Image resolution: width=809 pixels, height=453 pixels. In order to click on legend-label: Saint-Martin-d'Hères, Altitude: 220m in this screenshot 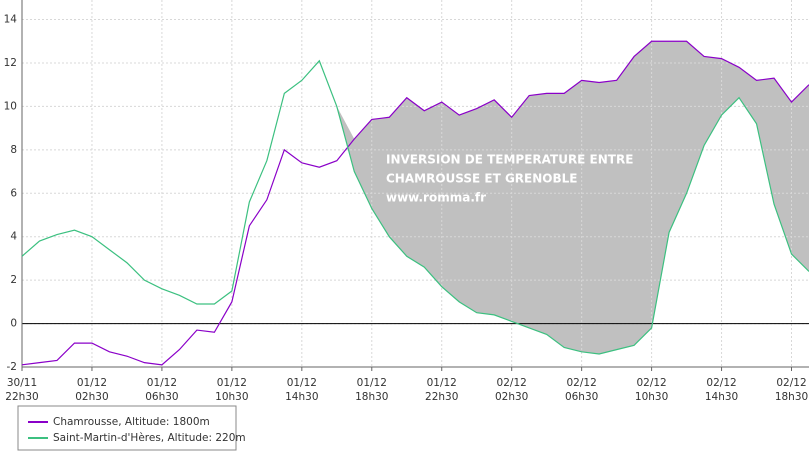, I will do `click(149, 438)`.